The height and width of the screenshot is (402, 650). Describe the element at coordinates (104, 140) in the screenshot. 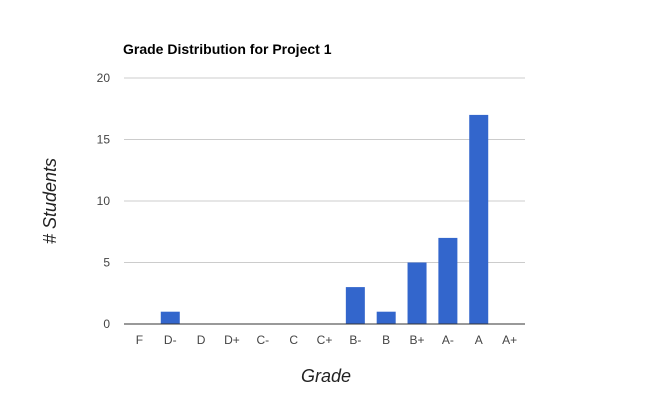

I see `y-tick-label: 15` at that location.